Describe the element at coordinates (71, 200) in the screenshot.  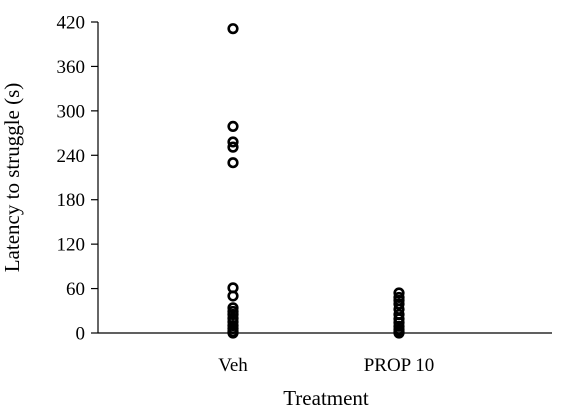
I see `y-tick-label: 180` at that location.